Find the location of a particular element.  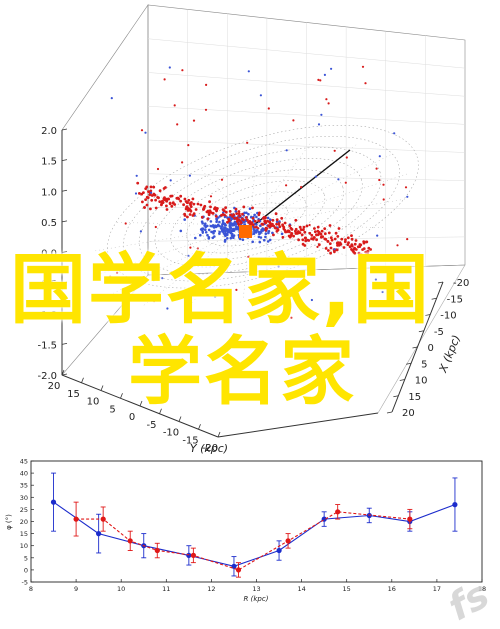

z-tick-label: -1.5 is located at coordinates (47, 345).